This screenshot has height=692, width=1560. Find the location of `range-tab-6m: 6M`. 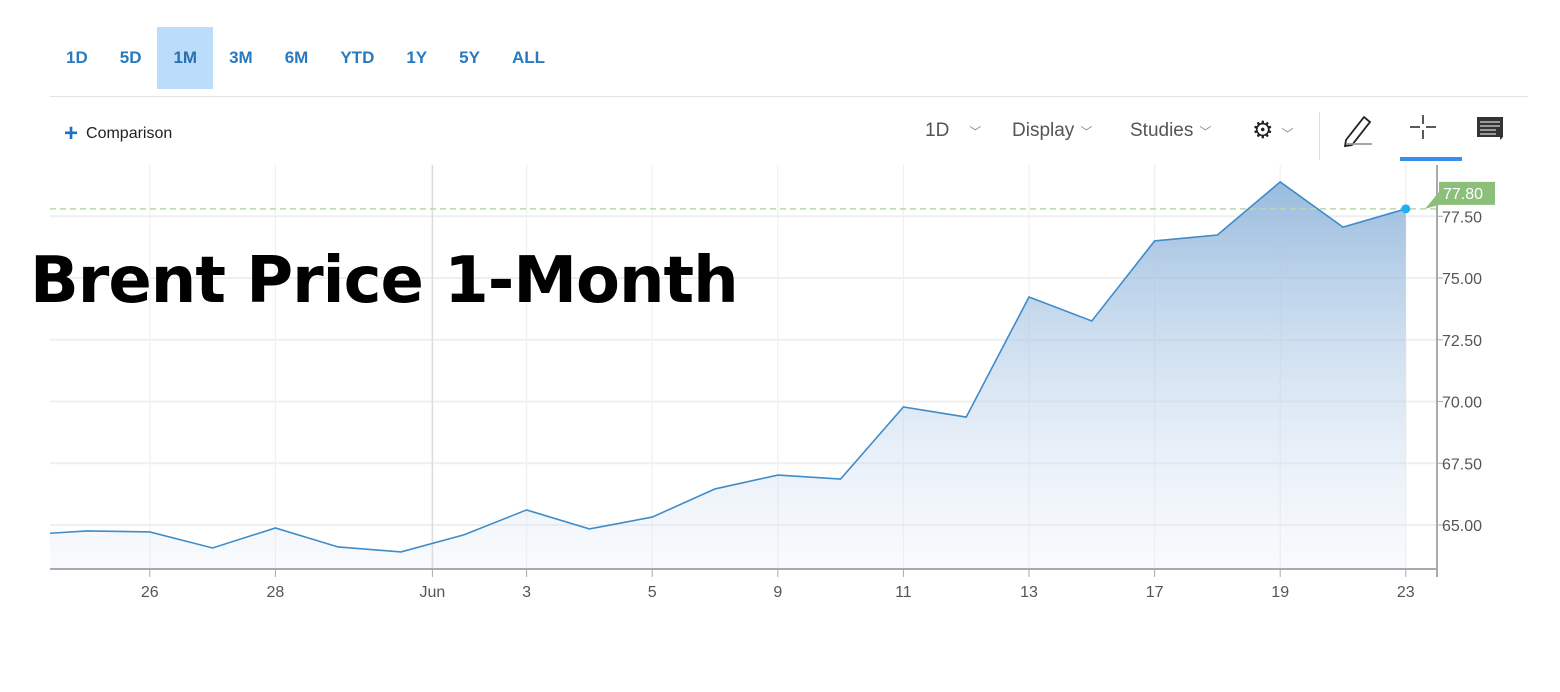

range-tab-6m: 6M is located at coordinates (296, 57).